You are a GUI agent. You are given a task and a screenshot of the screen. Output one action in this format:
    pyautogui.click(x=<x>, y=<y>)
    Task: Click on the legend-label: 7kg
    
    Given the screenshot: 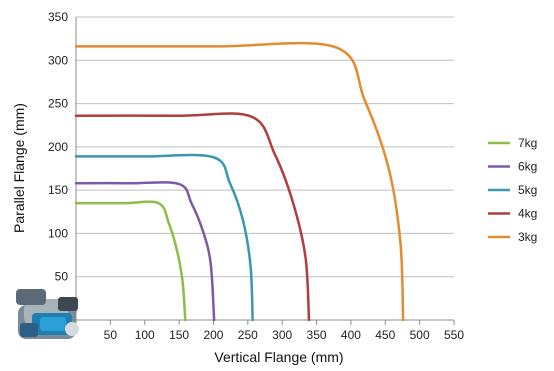 What is the action you would take?
    pyautogui.click(x=527, y=143)
    